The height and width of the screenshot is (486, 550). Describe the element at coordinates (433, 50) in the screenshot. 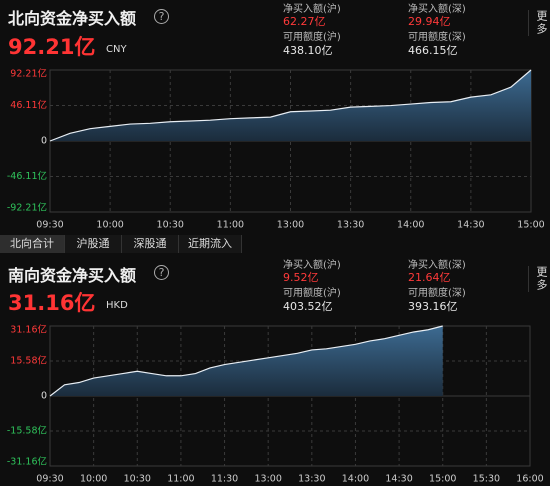

I see `stat-value: 466.15亿` at that location.